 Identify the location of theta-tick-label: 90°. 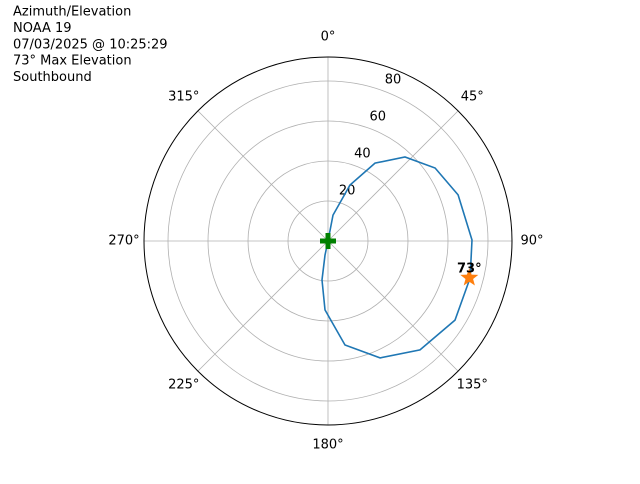
(531, 241).